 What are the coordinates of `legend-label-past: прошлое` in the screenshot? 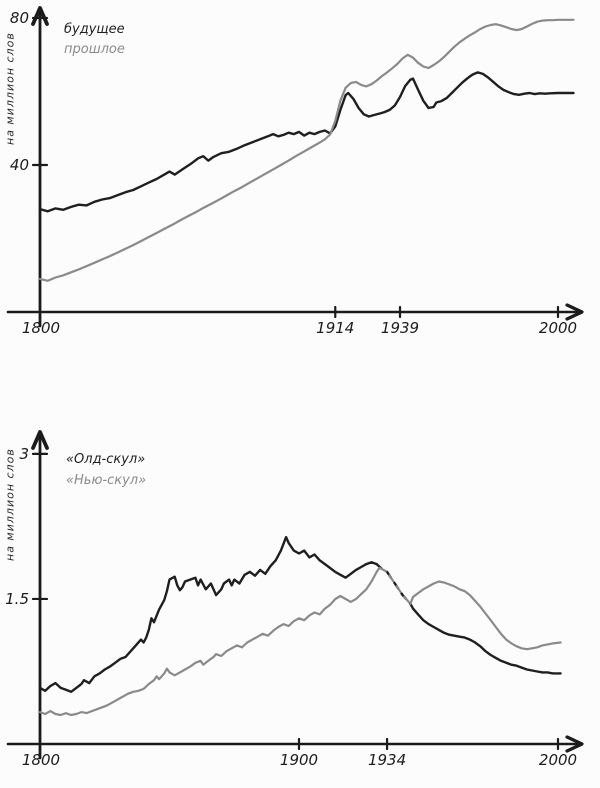 It's located at (94, 49).